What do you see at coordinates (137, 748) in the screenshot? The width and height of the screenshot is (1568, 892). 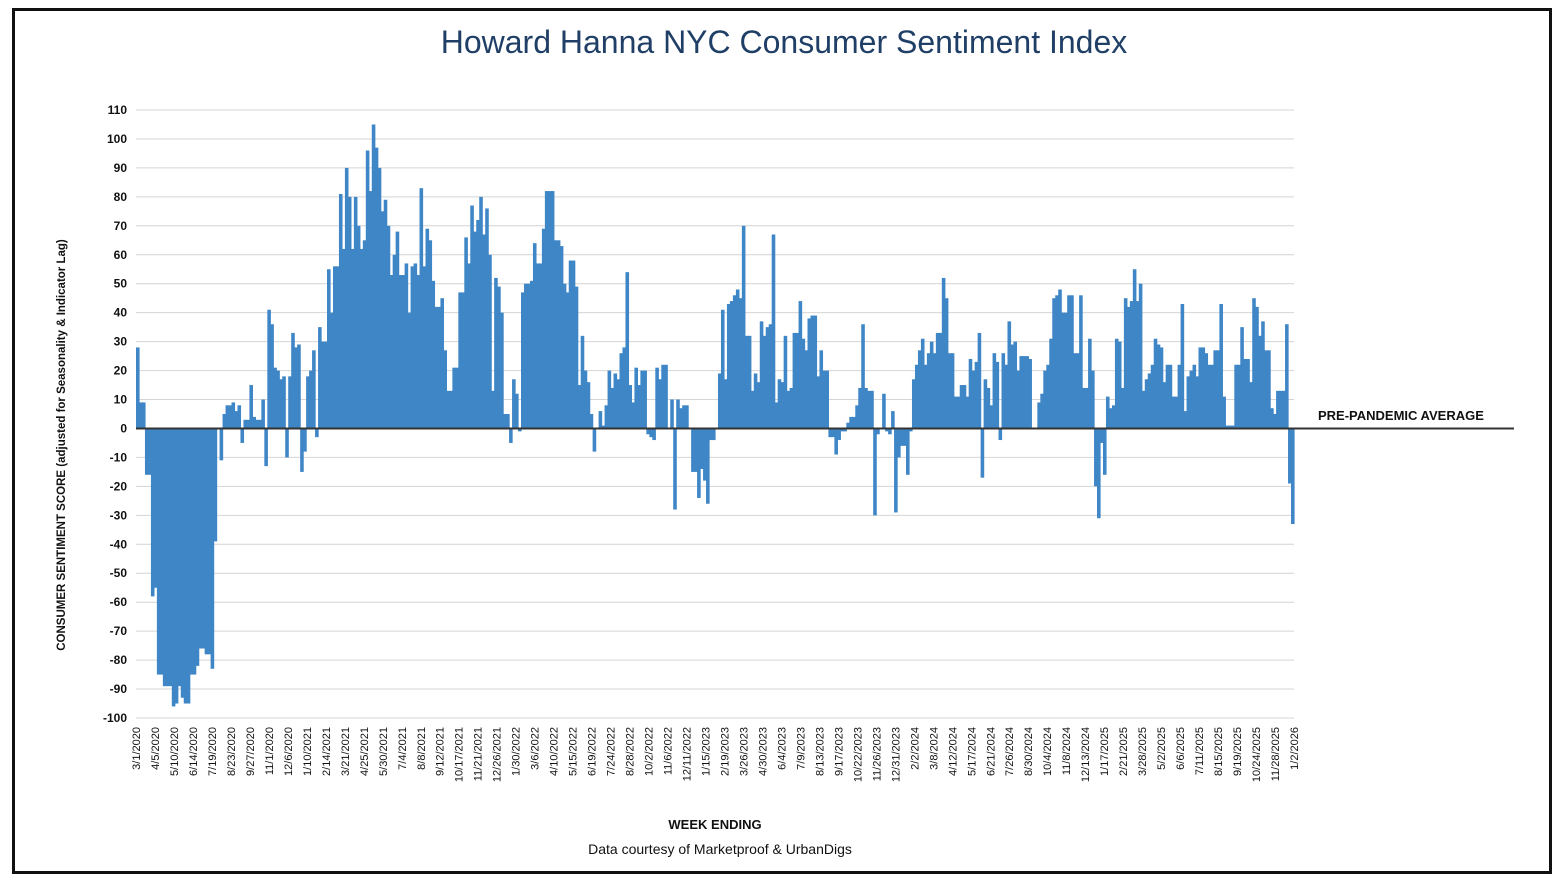 I see `x-tick-label: 3/1/2020` at bounding box center [137, 748].